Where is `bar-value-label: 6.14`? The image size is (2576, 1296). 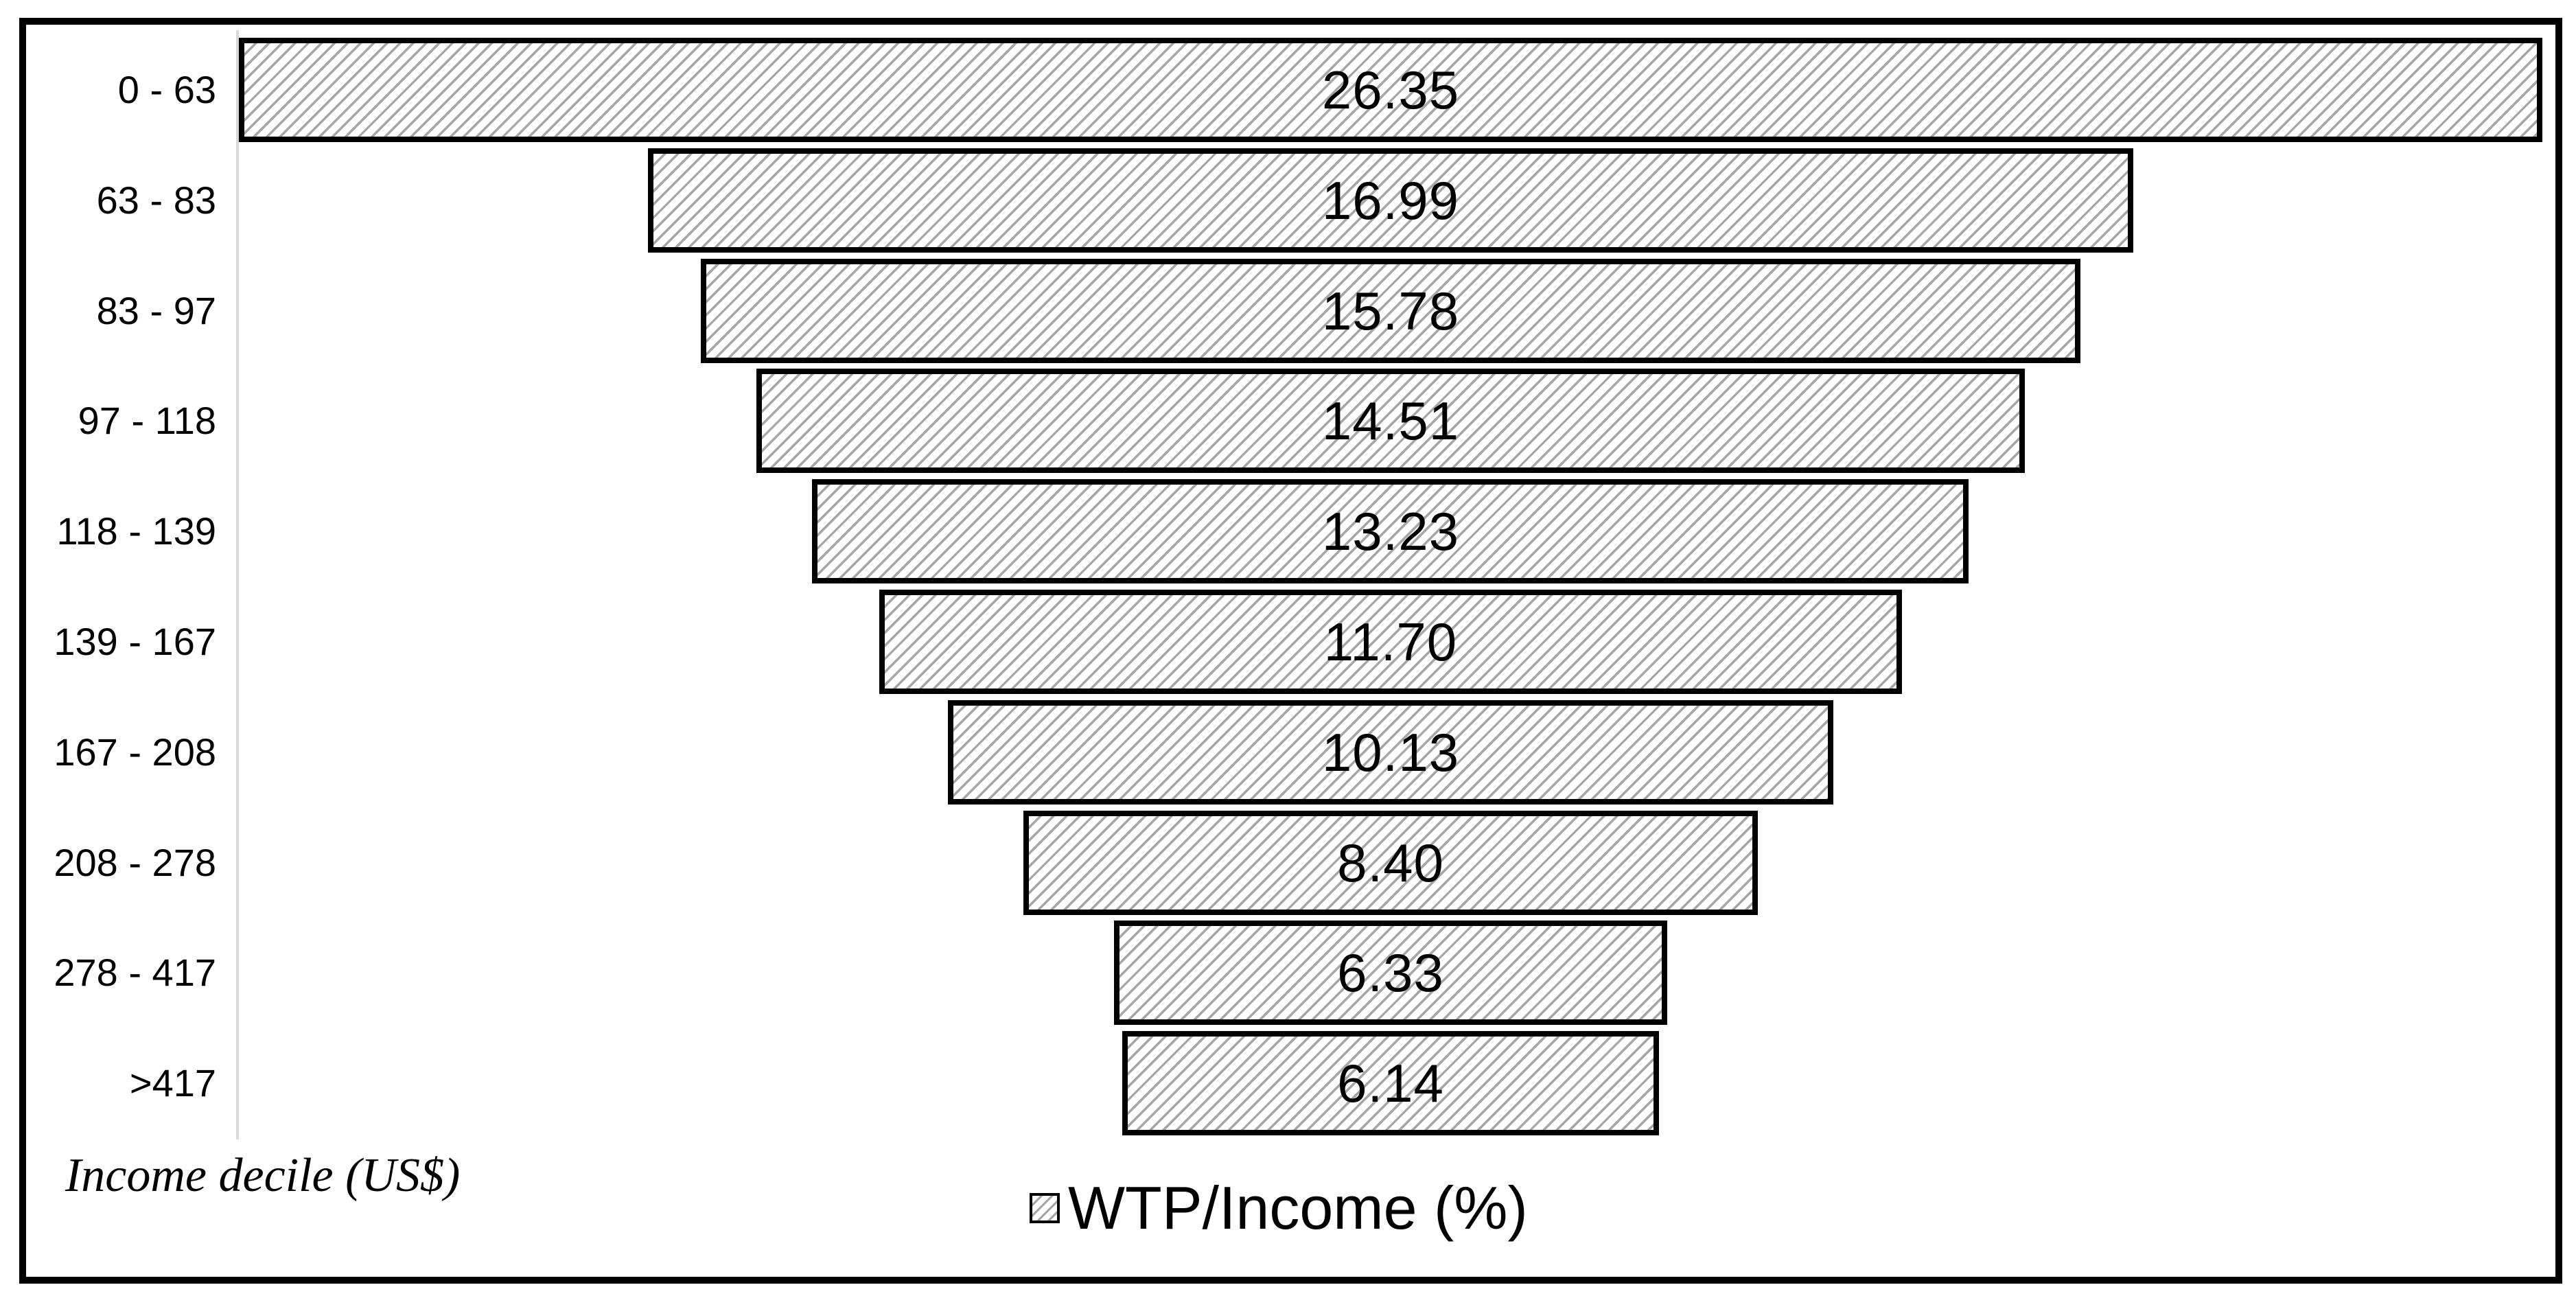
bar-value-label: 6.14 is located at coordinates (1390, 1083).